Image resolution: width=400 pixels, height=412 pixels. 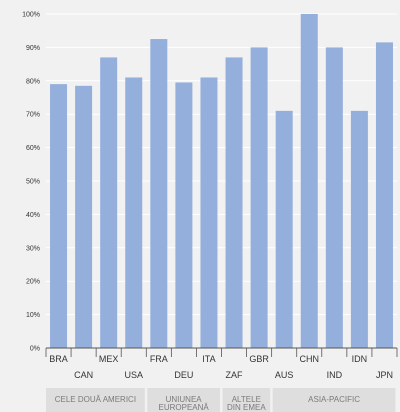 I want to click on x-tick-label: CHN, so click(x=310, y=359).